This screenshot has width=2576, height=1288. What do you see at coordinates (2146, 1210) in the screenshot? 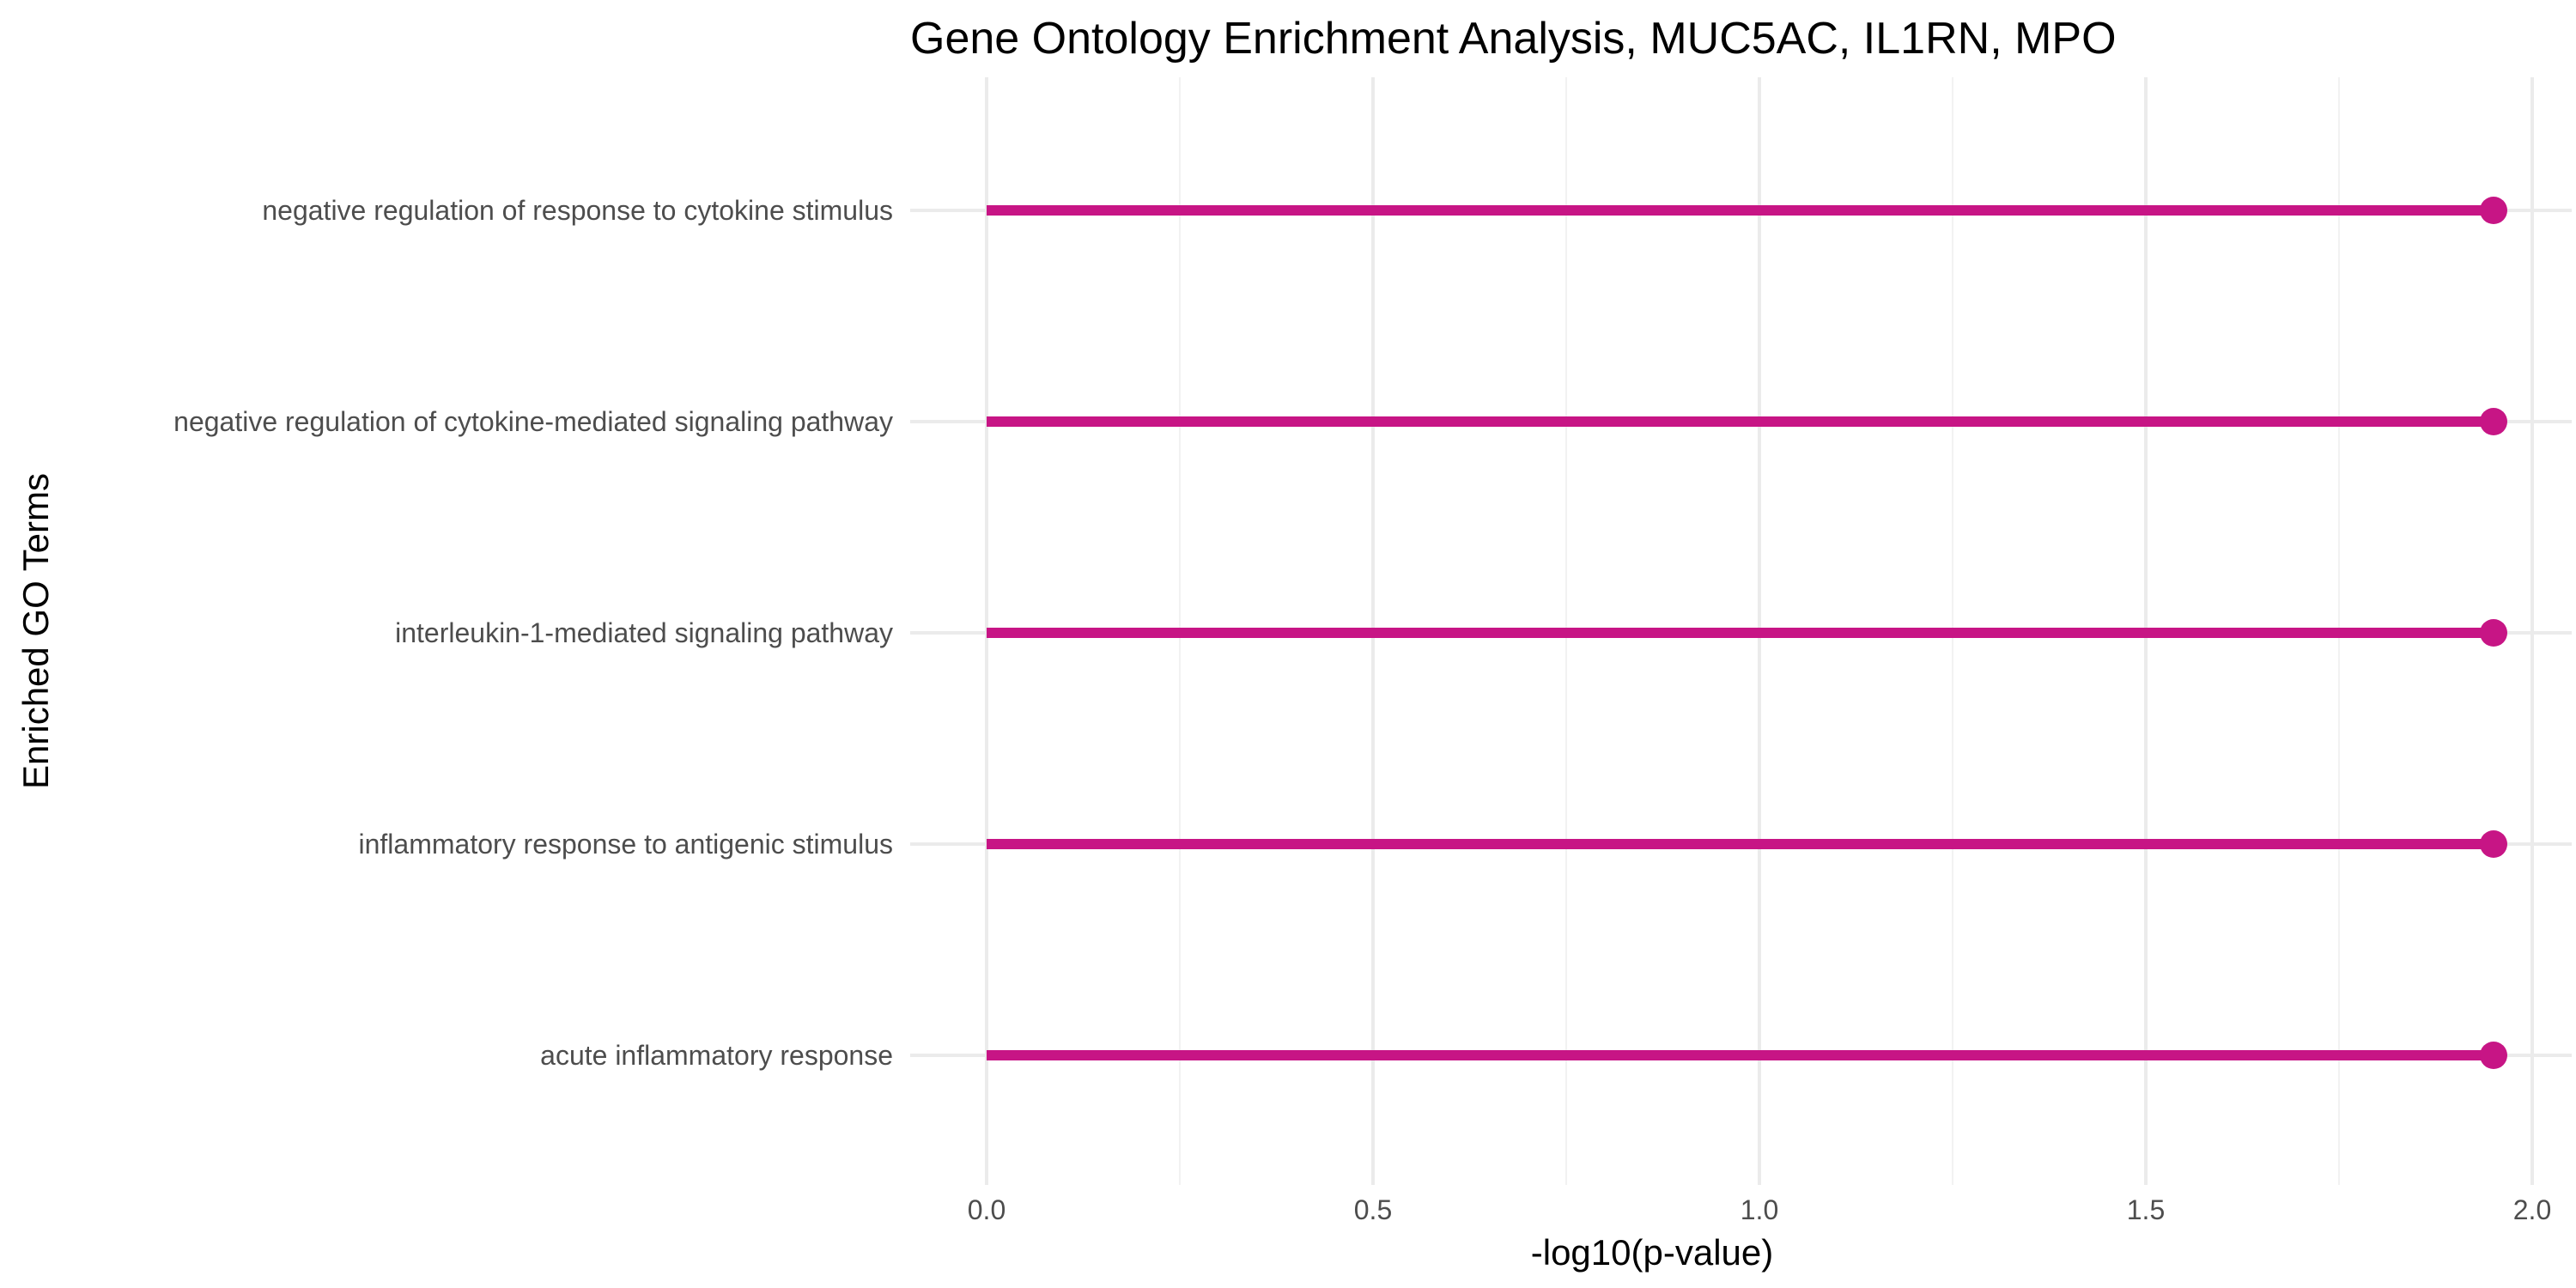
I see `x-tick-label: 1.5` at bounding box center [2146, 1210].